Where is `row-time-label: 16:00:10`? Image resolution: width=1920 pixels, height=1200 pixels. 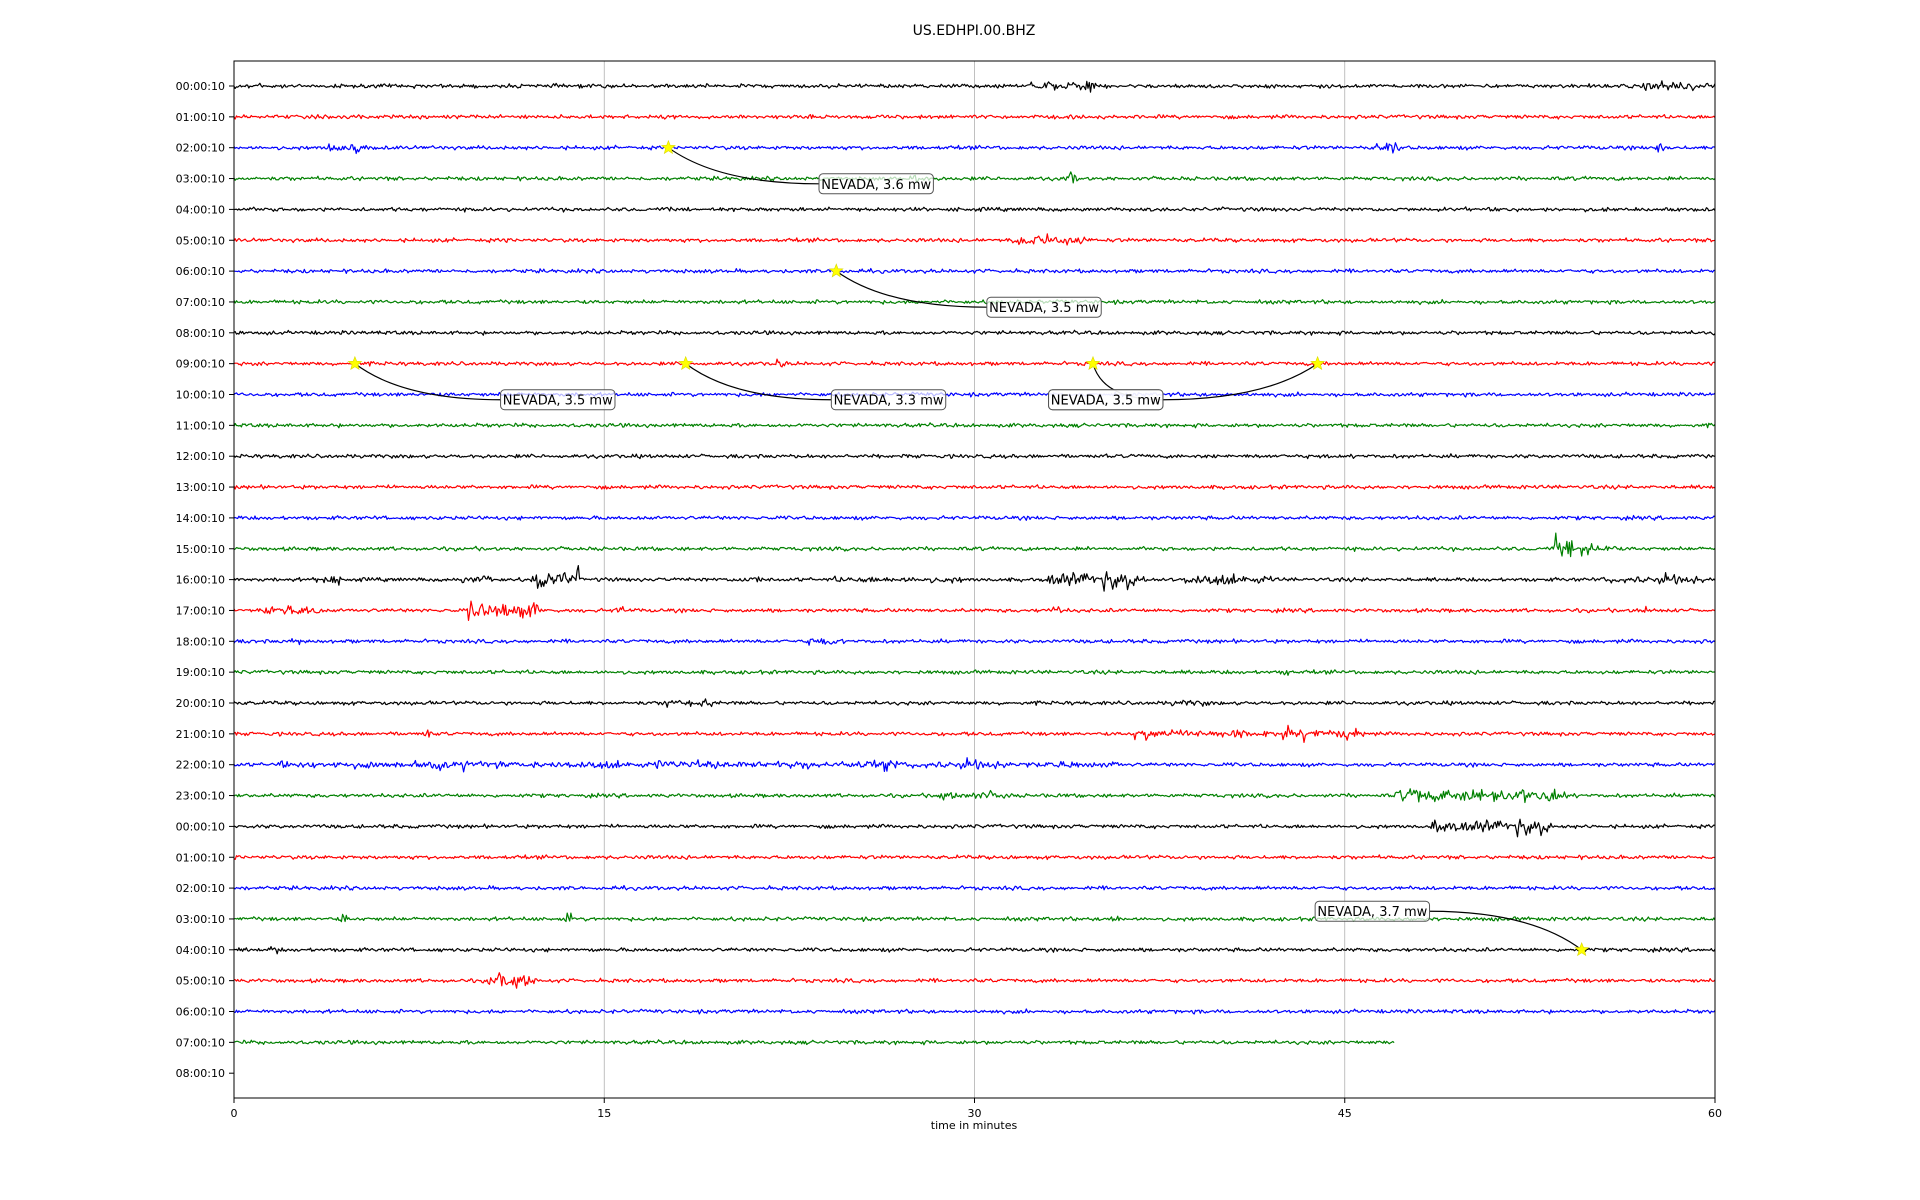 row-time-label: 16:00:10 is located at coordinates (200, 580).